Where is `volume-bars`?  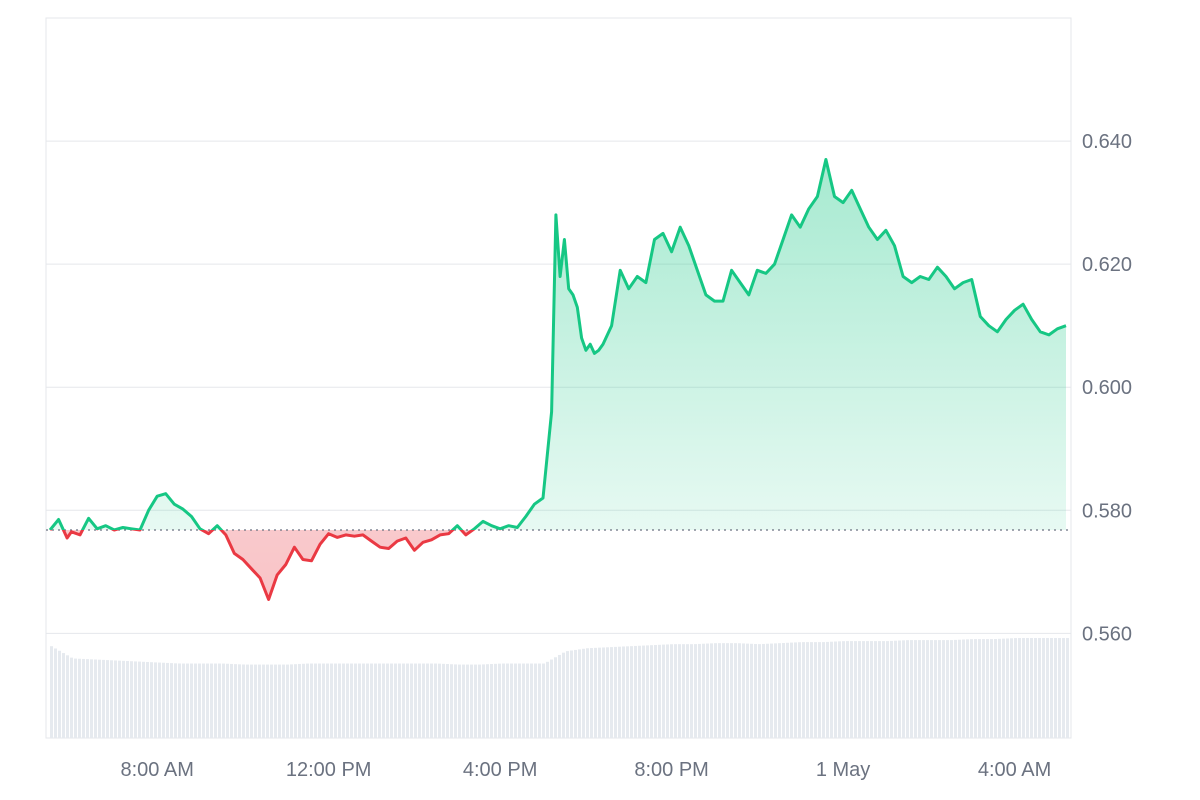 volume-bars is located at coordinates (559, 688).